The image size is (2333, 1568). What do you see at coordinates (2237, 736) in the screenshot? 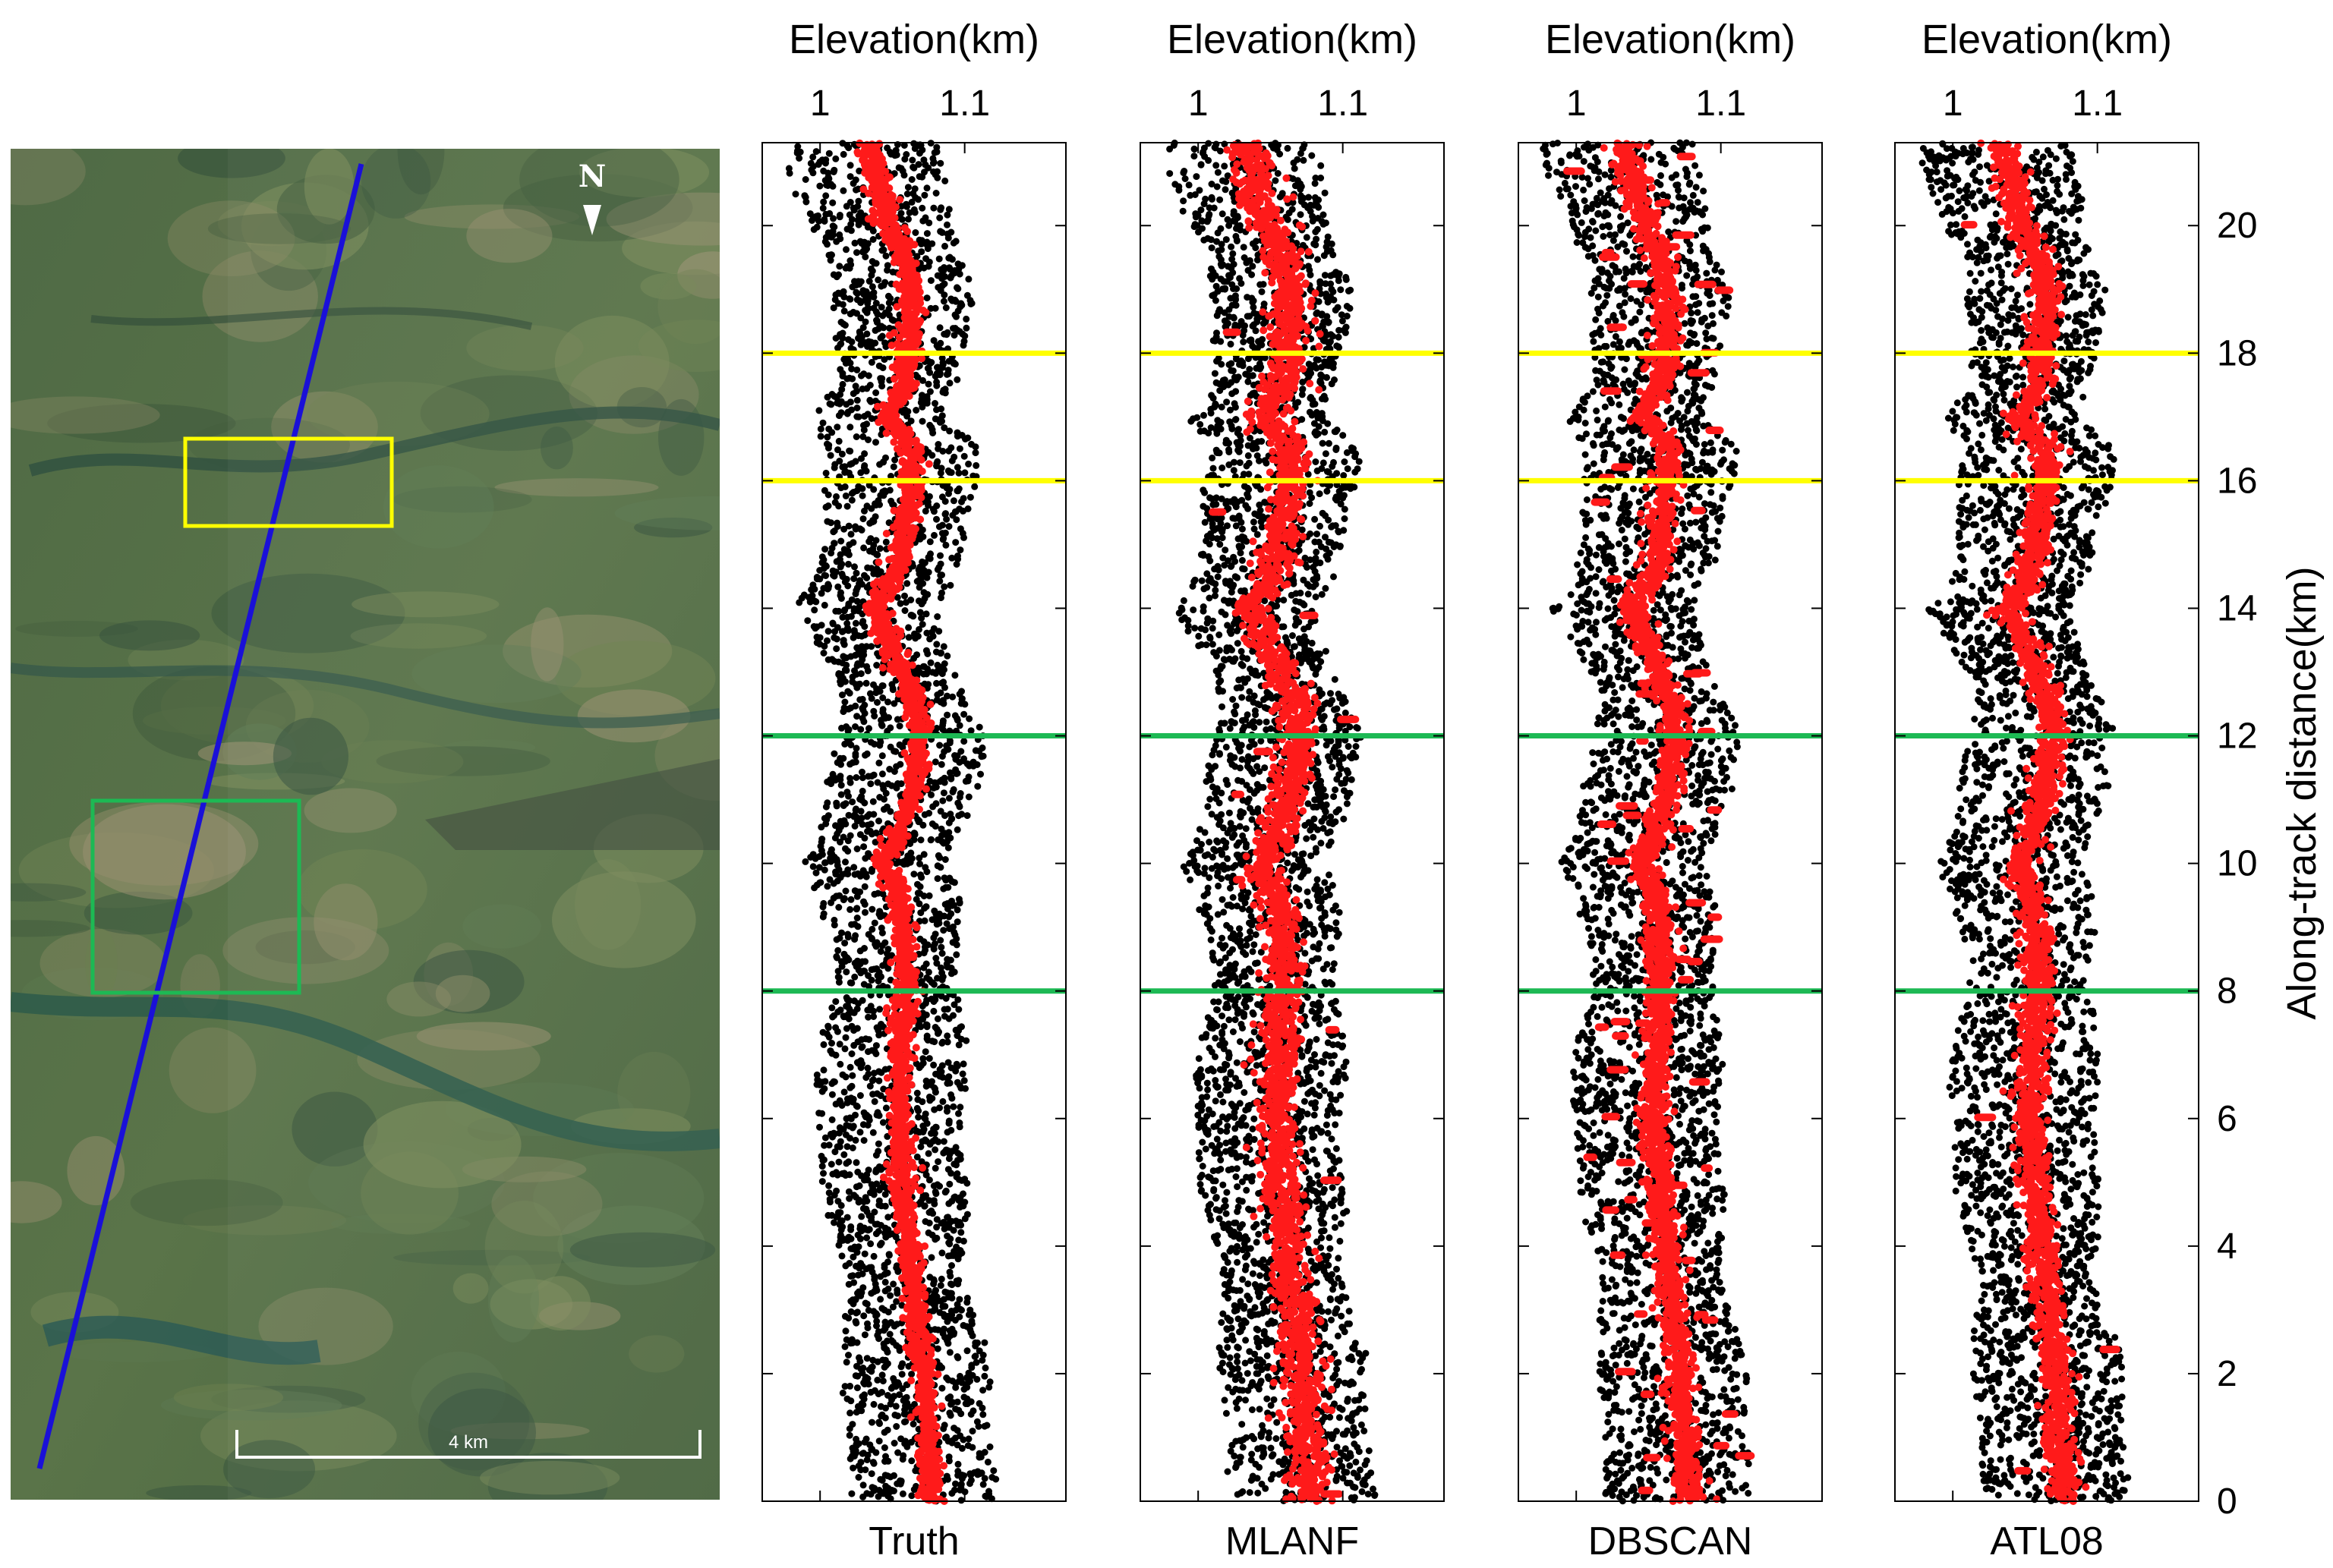
I see `y-tick-label: 12` at bounding box center [2237, 736].